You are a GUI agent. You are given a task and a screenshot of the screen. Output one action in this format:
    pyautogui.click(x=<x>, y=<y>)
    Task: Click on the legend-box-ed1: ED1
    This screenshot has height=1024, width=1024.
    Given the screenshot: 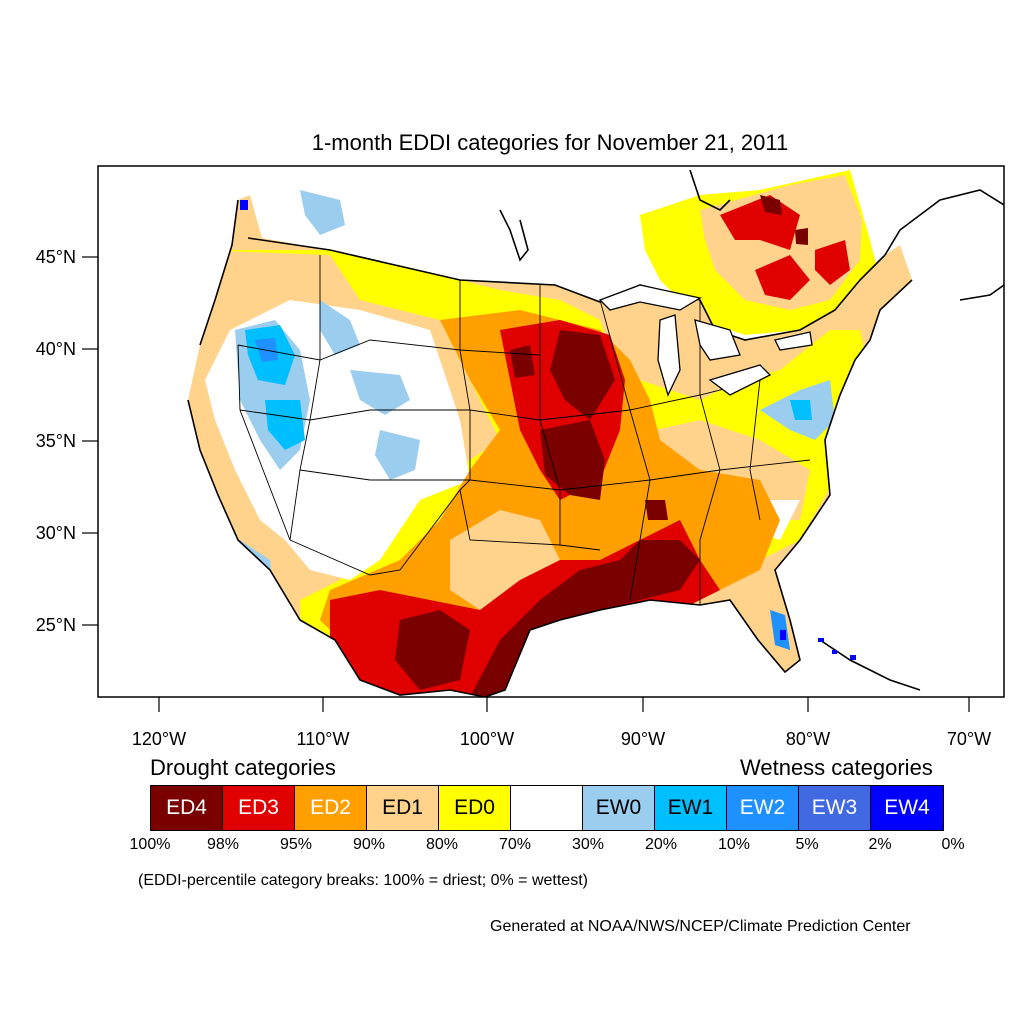 What is the action you would take?
    pyautogui.click(x=403, y=808)
    